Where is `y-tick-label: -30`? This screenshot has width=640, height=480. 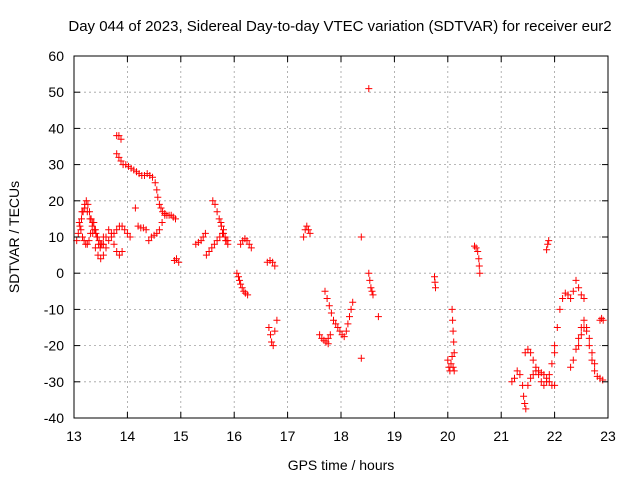 y-tick-label: -30 is located at coordinates (54, 382).